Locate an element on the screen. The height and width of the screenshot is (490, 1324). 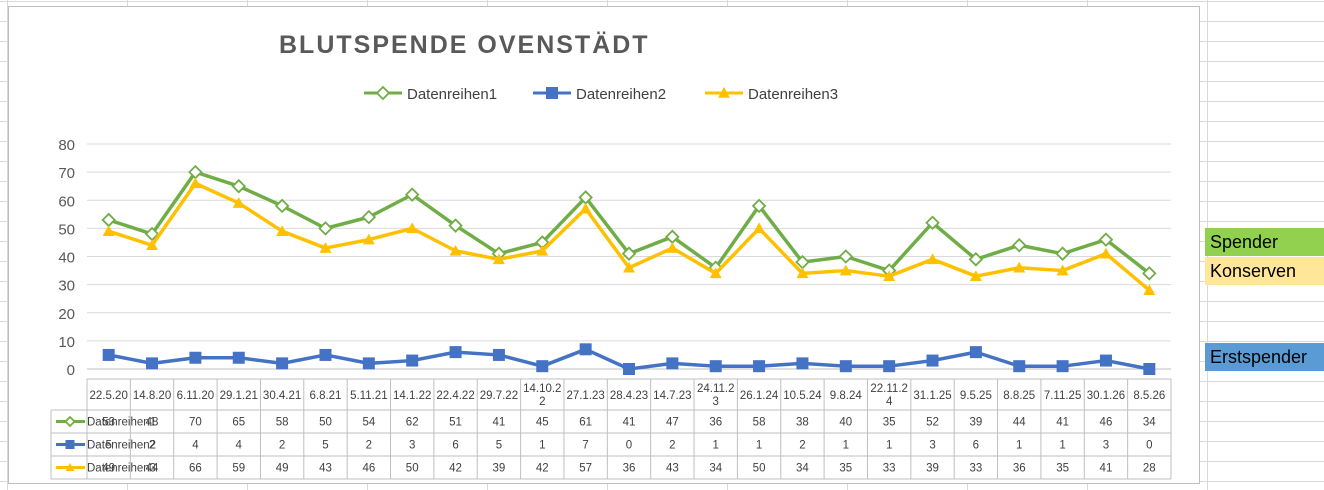
table-cell: 53 is located at coordinates (108, 423).